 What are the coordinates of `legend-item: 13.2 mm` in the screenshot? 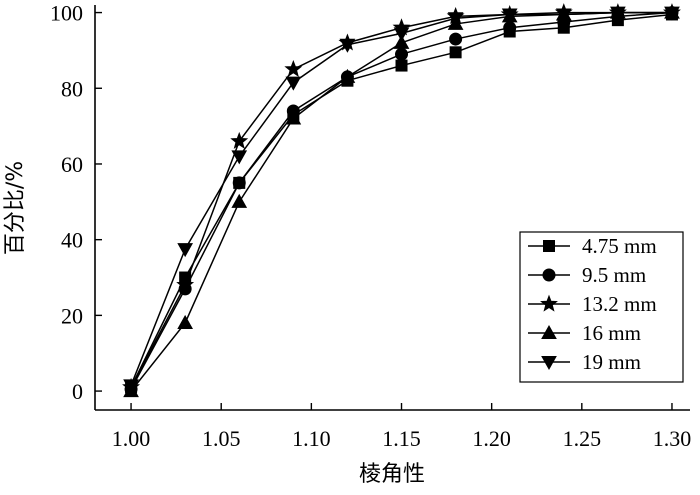 It's located at (592, 304).